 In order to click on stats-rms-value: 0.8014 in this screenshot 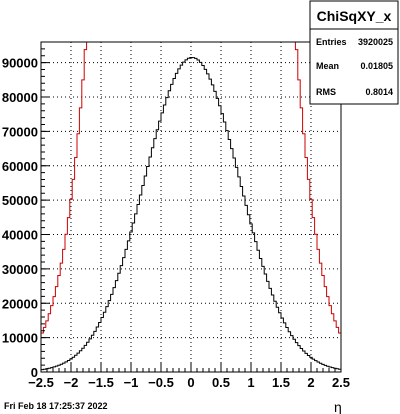, I will do `click(379, 92)`.